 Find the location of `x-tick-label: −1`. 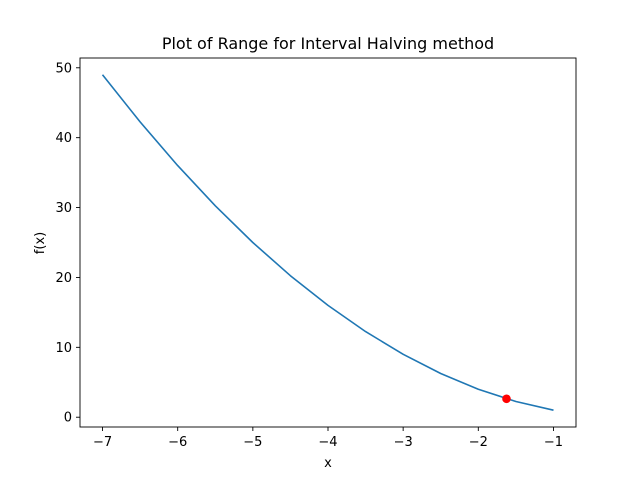

x-tick-label: −1 is located at coordinates (553, 442).